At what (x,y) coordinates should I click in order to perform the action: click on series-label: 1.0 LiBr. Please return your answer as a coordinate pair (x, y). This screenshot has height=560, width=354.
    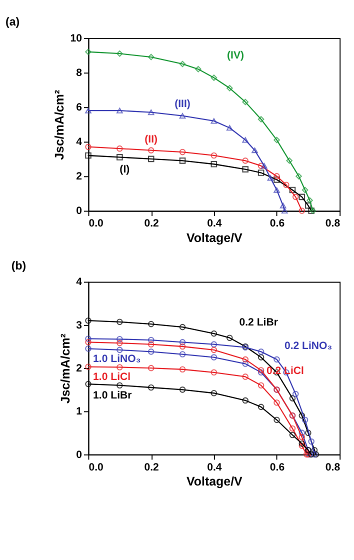
    Looking at the image, I should click on (112, 395).